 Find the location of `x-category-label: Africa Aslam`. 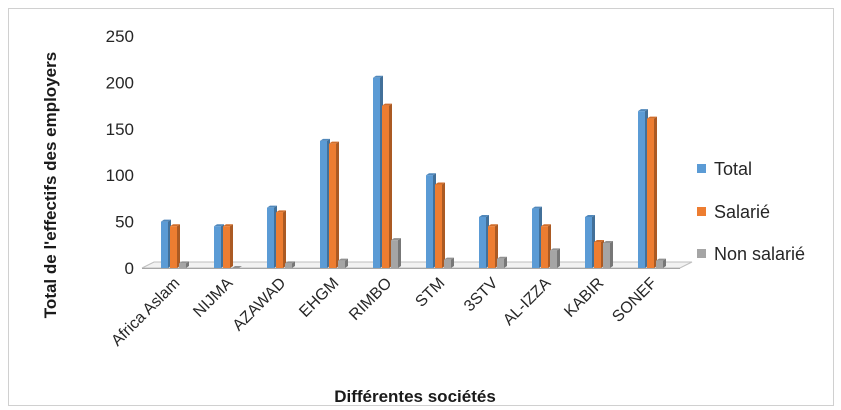

x-category-label: Africa Aslam is located at coordinates (145, 312).